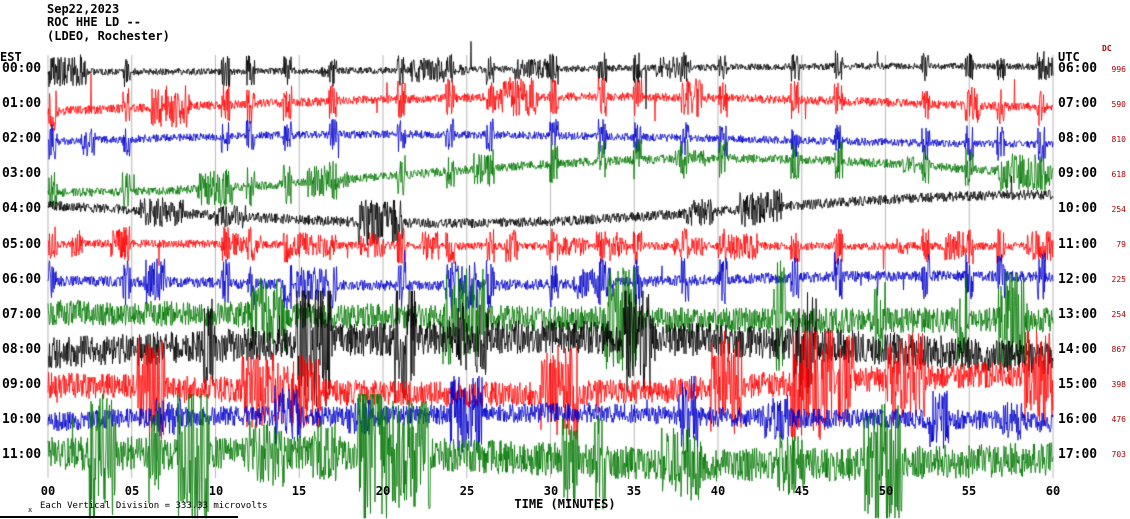  I want to click on est-time-label: 05:00, so click(22, 244).